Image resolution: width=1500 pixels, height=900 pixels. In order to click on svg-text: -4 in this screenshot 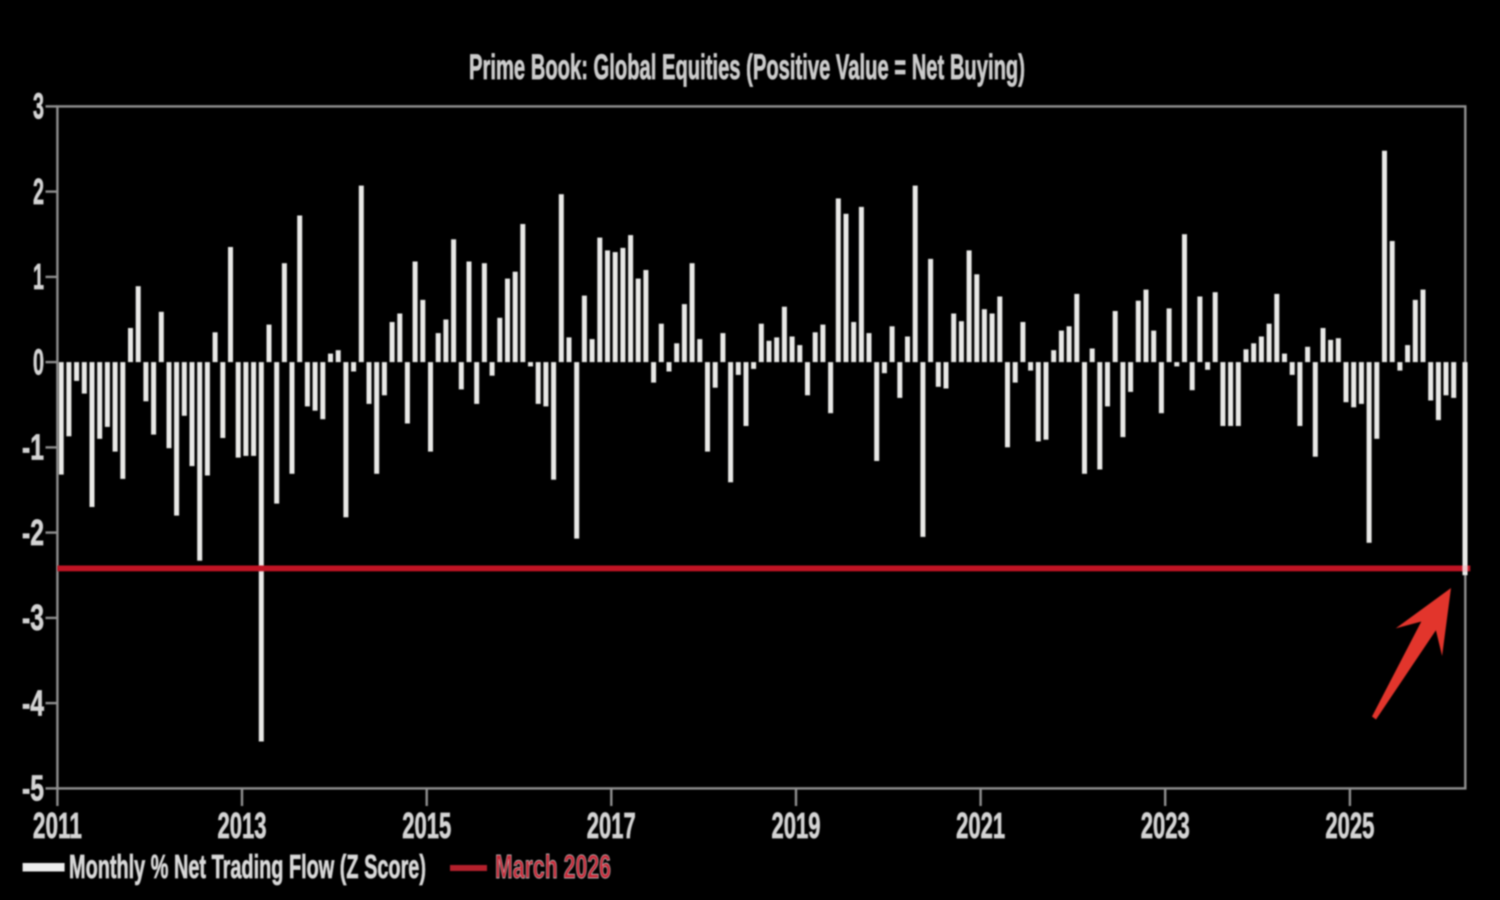, I will do `click(33, 702)`.